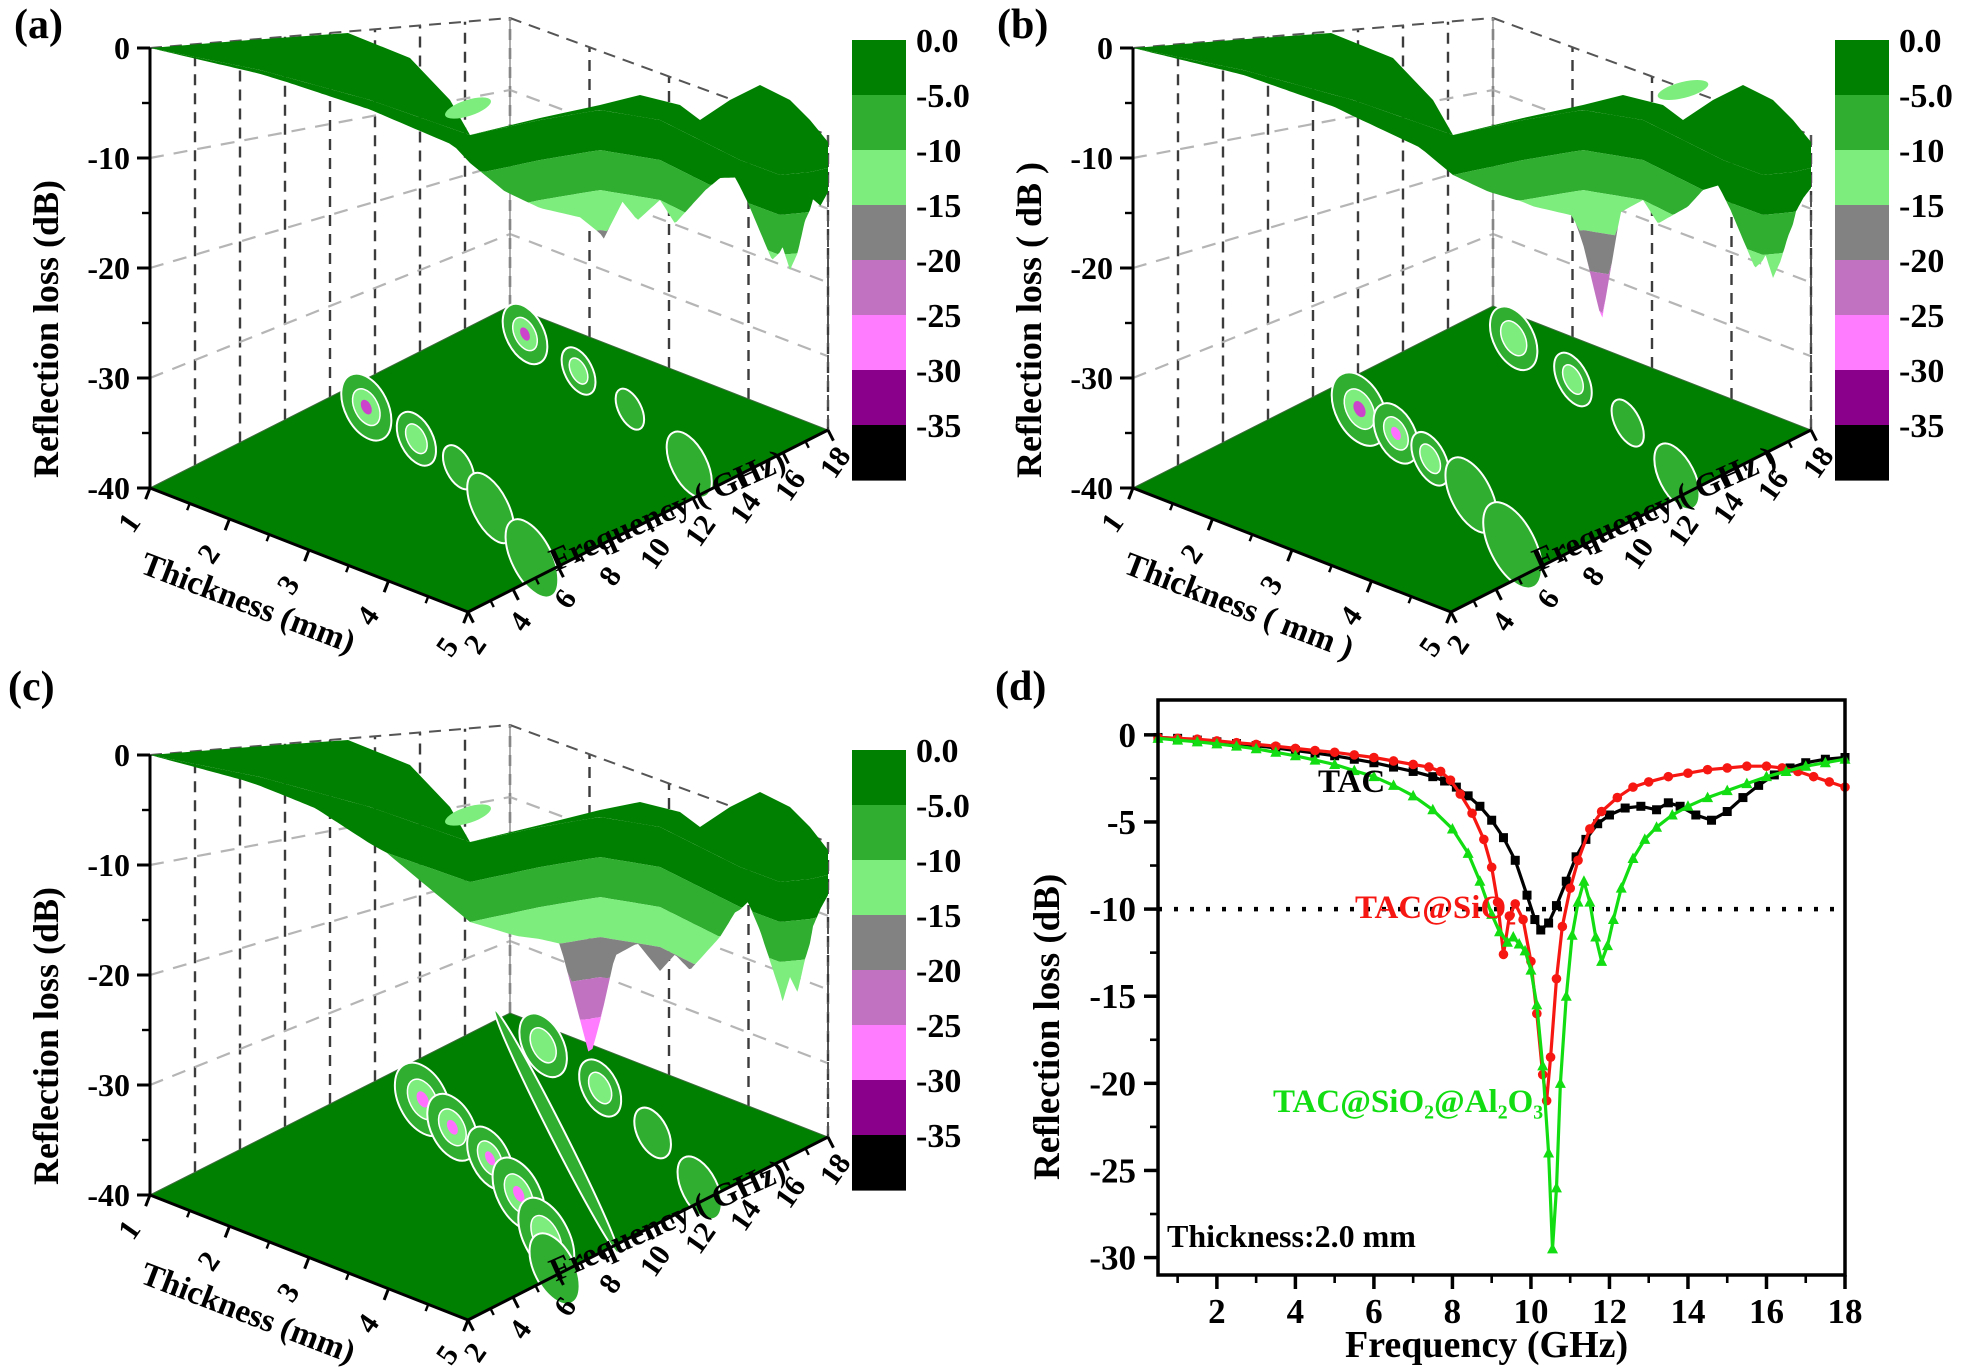  Describe the element at coordinates (1291, 1236) in the screenshot. I see `thickness-annotation: Thickness:2.0 mm` at that location.